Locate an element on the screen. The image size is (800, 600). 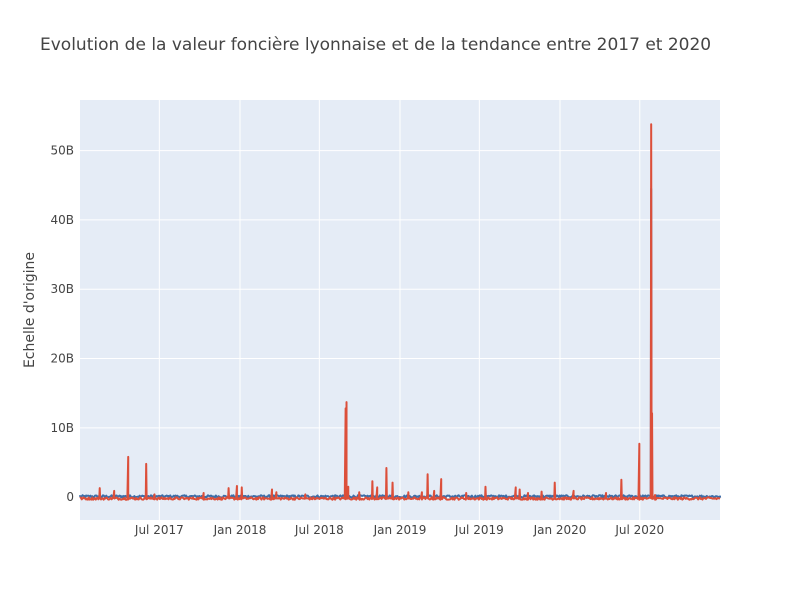
y-tick-label: 40B is located at coordinates (62, 220).